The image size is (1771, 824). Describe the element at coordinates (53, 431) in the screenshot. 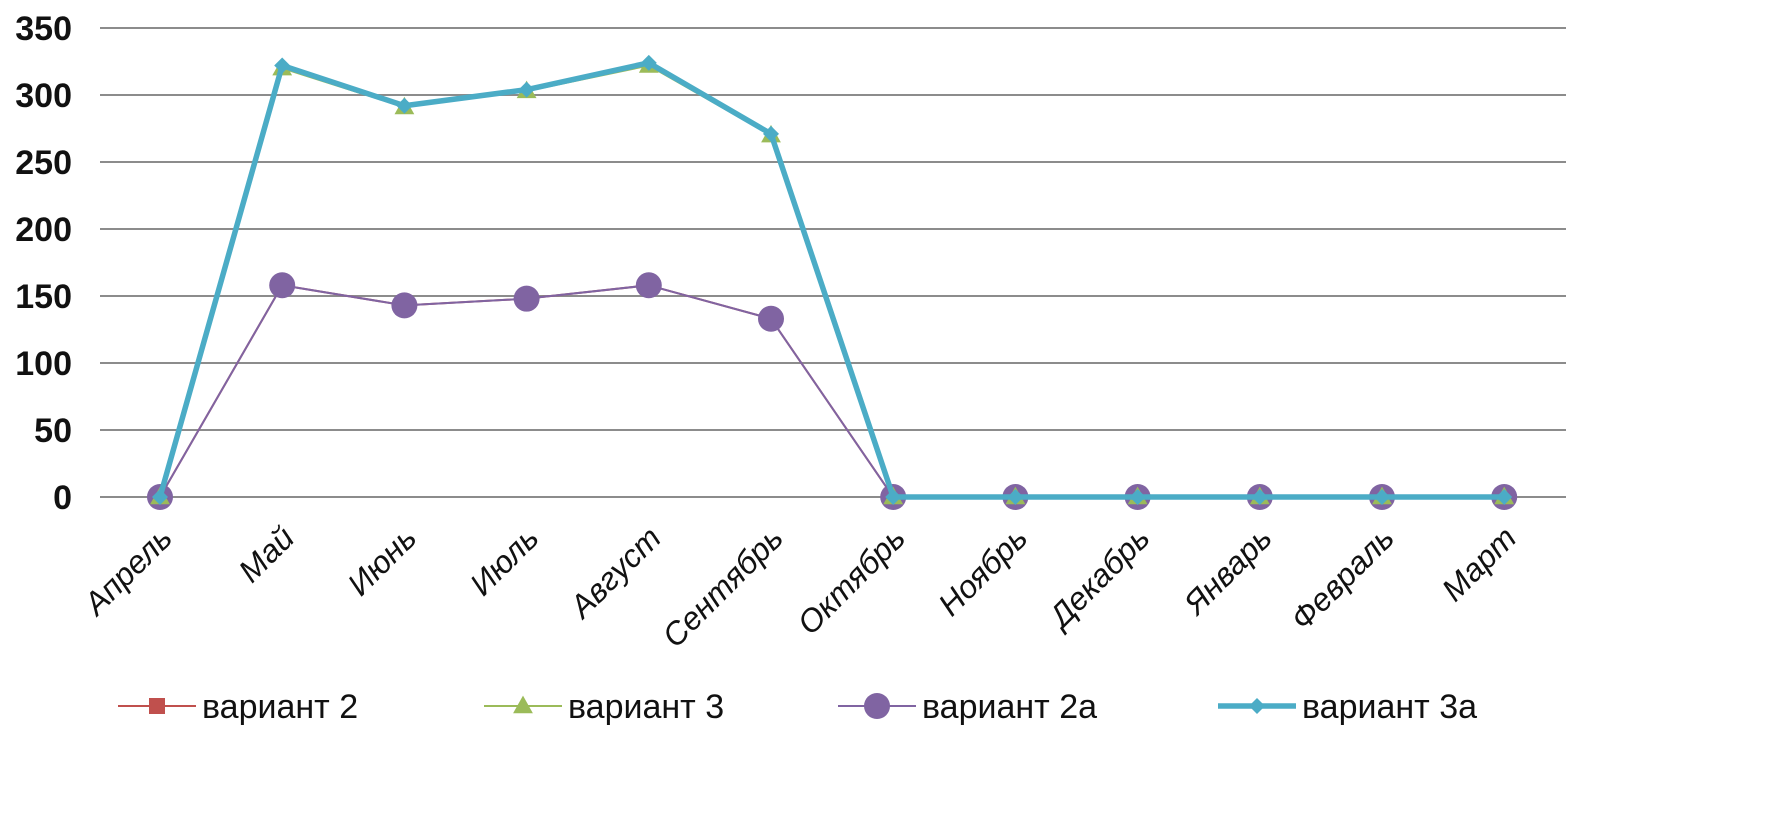

I see `y-tick-label: 50` at that location.